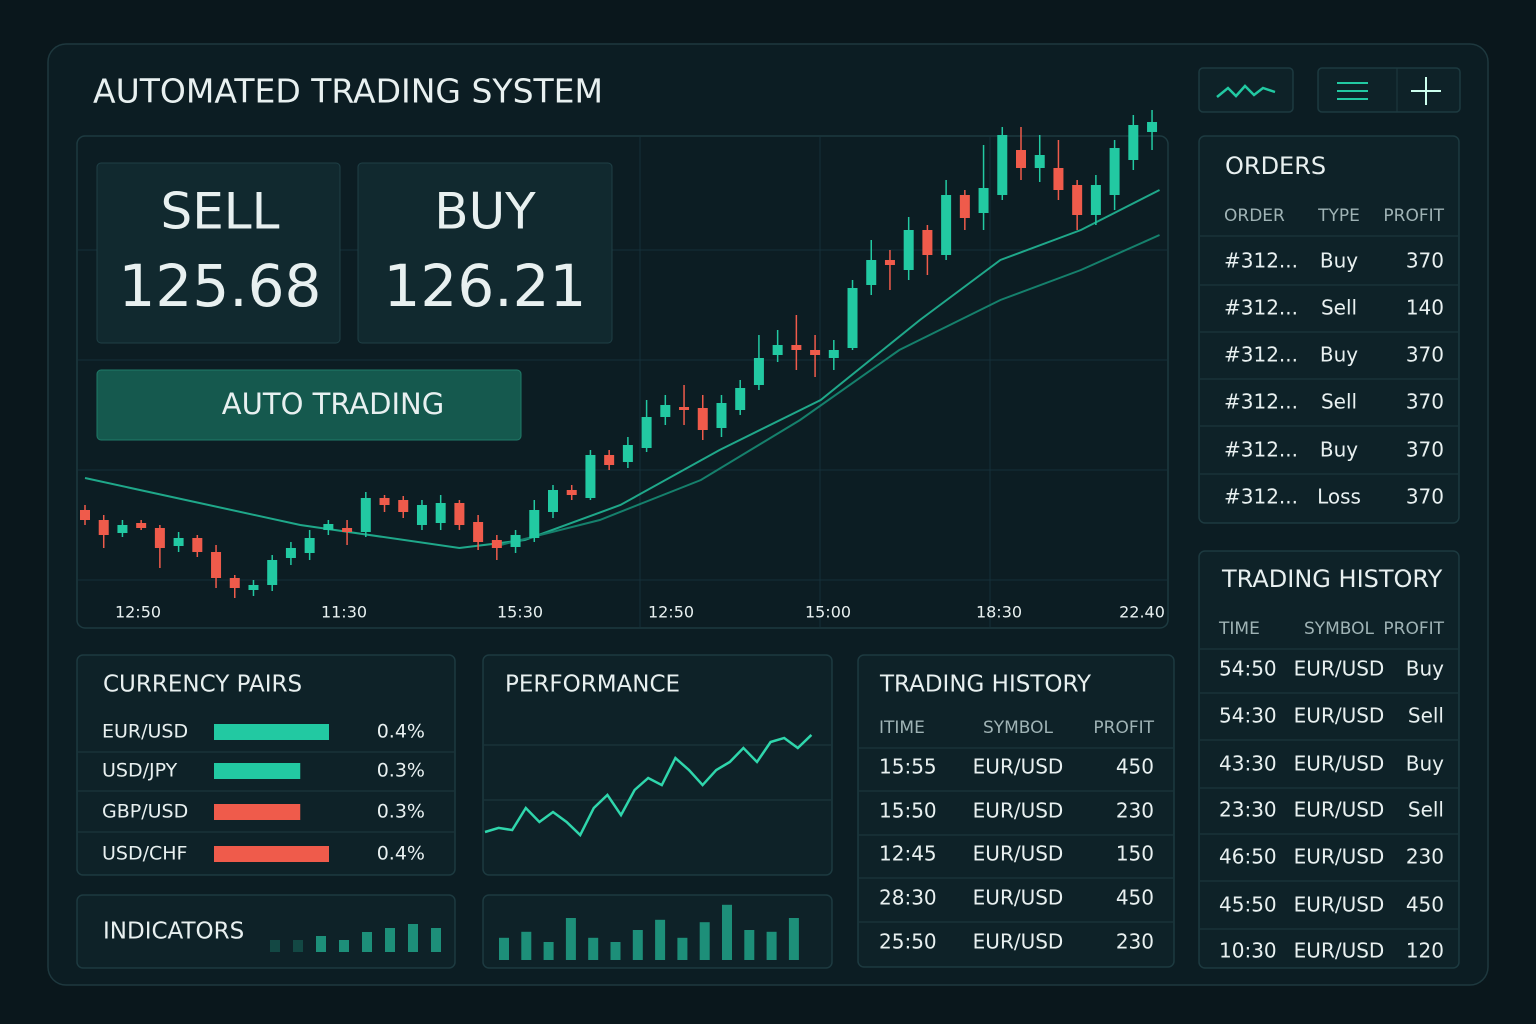  Describe the element at coordinates (1389, 90) in the screenshot. I see `toolbar-buttons` at that location.